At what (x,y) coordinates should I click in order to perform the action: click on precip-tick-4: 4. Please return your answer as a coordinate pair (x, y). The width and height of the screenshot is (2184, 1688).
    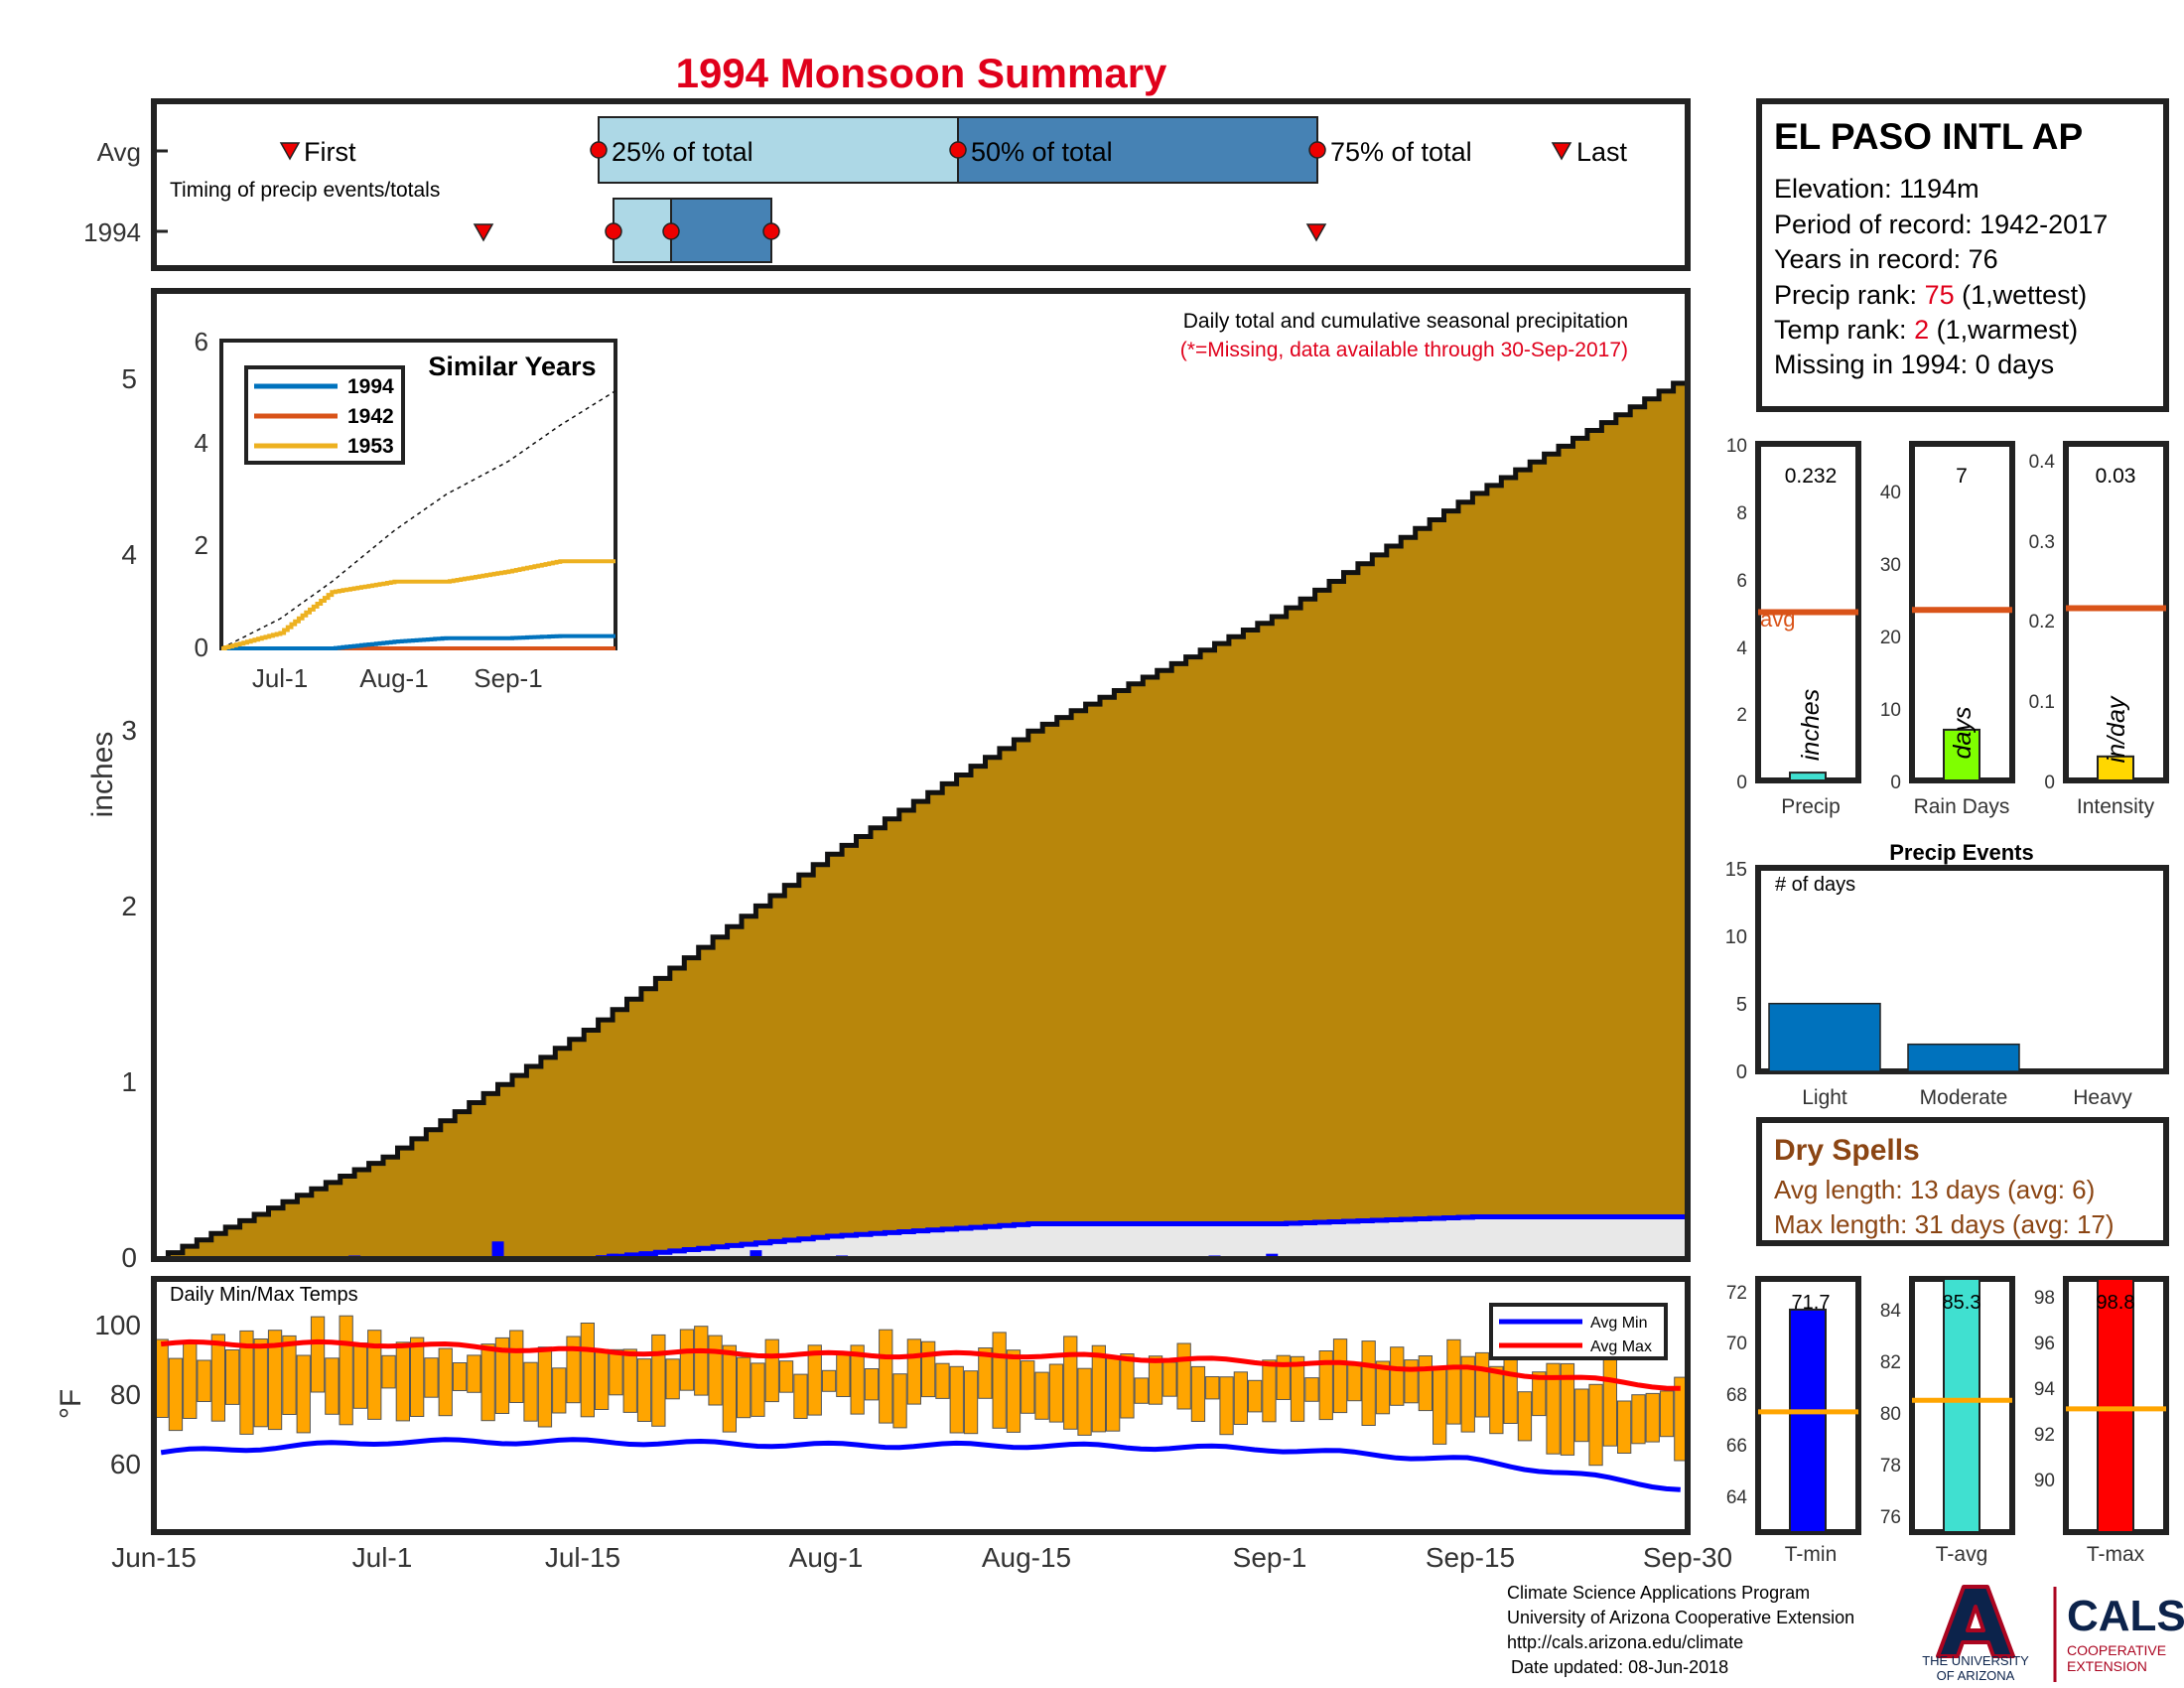
    Looking at the image, I should click on (1741, 648).